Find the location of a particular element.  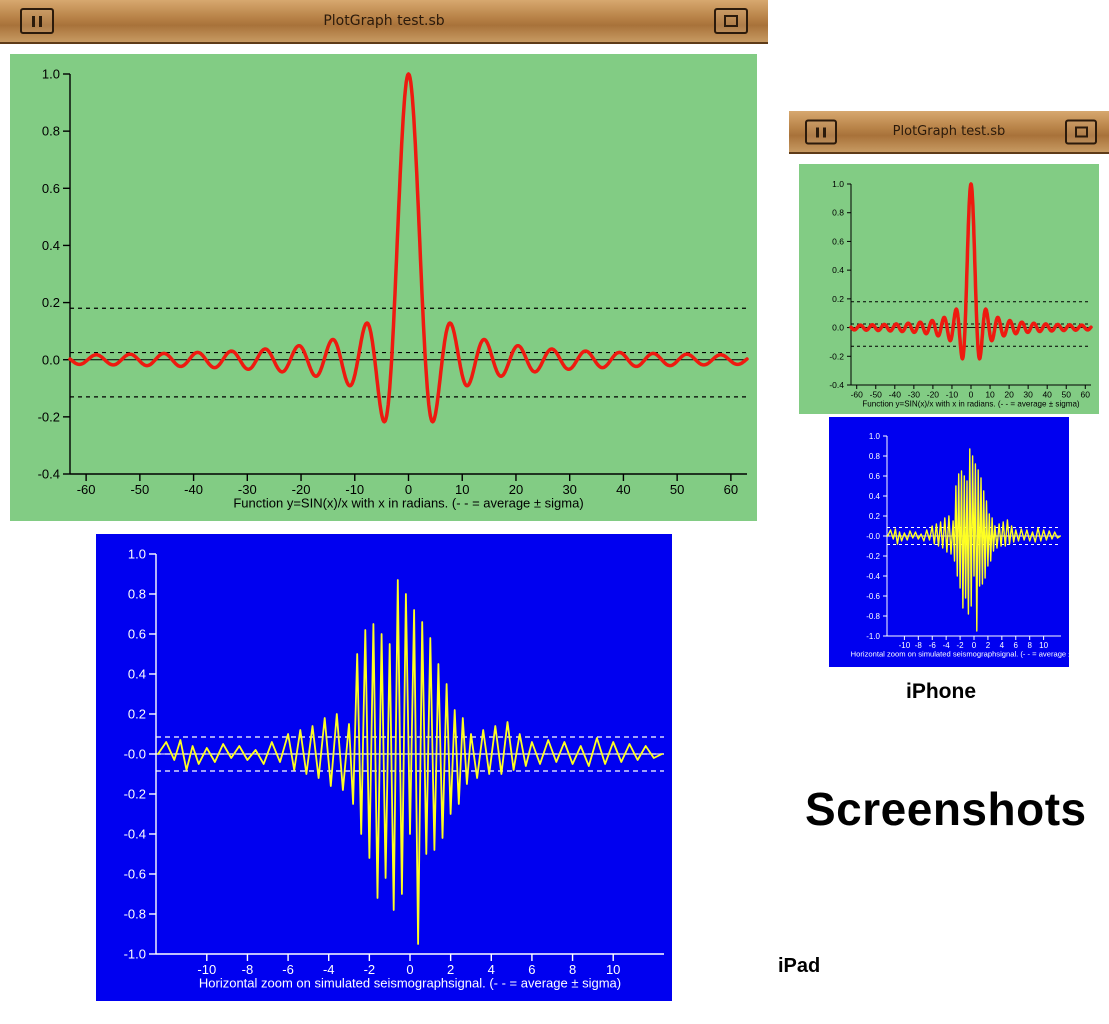

window-titlebar-iphone: PlotGraph test.sb is located at coordinates (949, 132).